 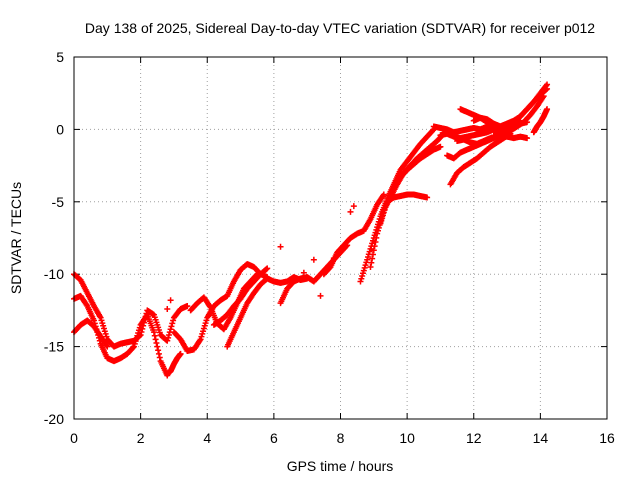 I want to click on x-tick-label: 10, so click(x=407, y=438).